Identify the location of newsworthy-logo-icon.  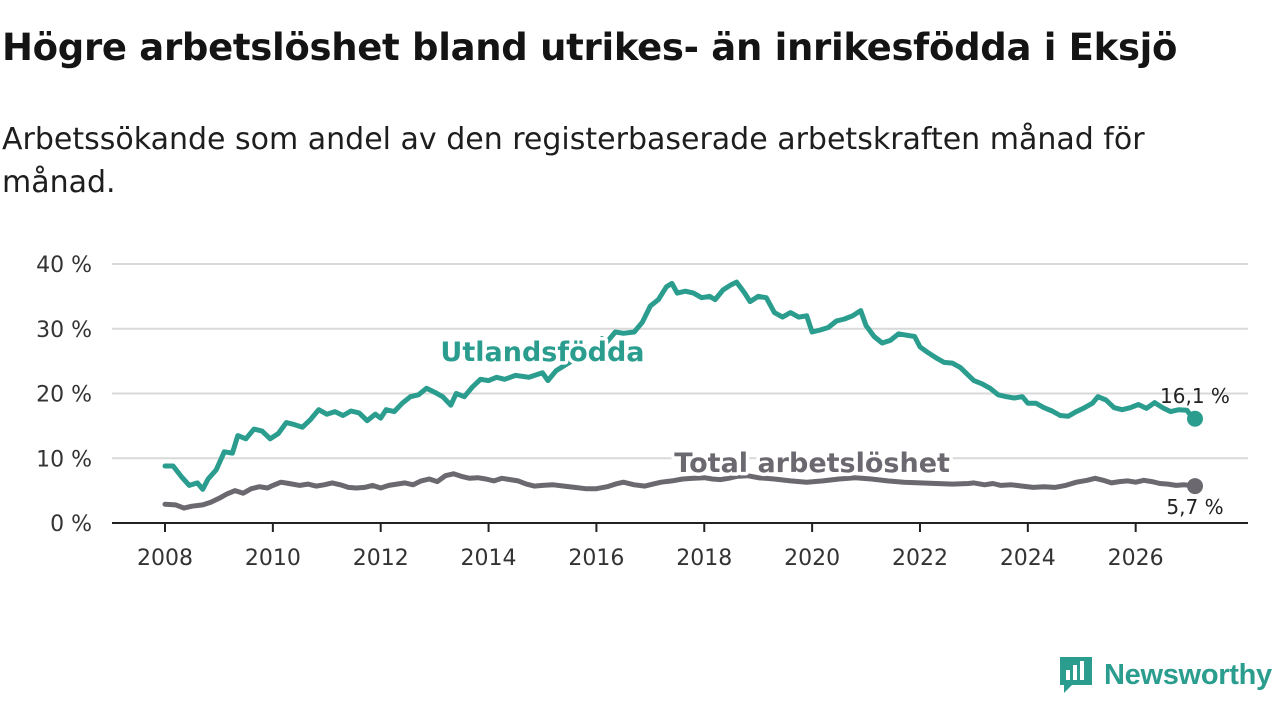
(1076, 675).